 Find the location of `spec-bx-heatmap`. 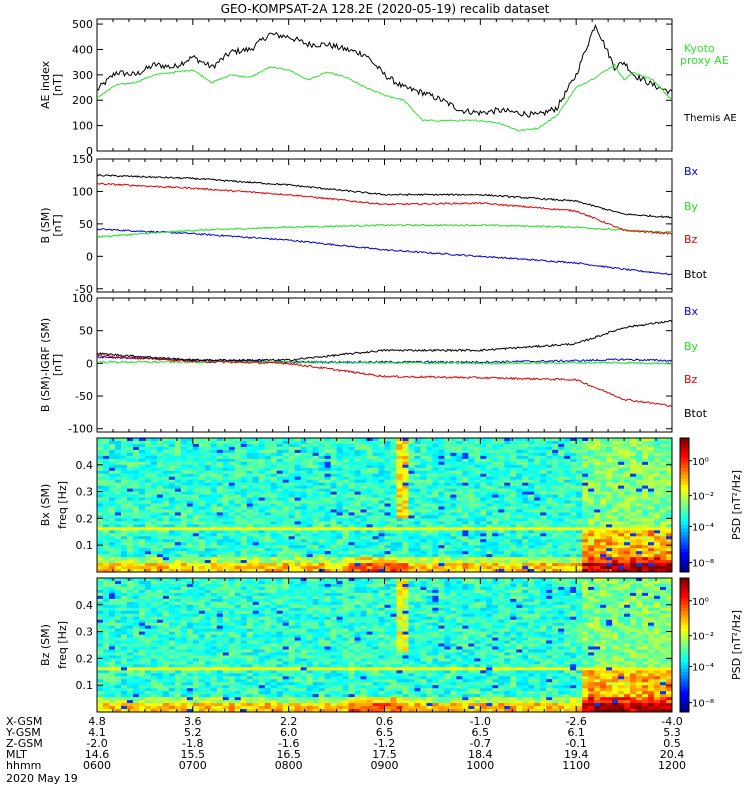

spec-bx-heatmap is located at coordinates (385, 505).